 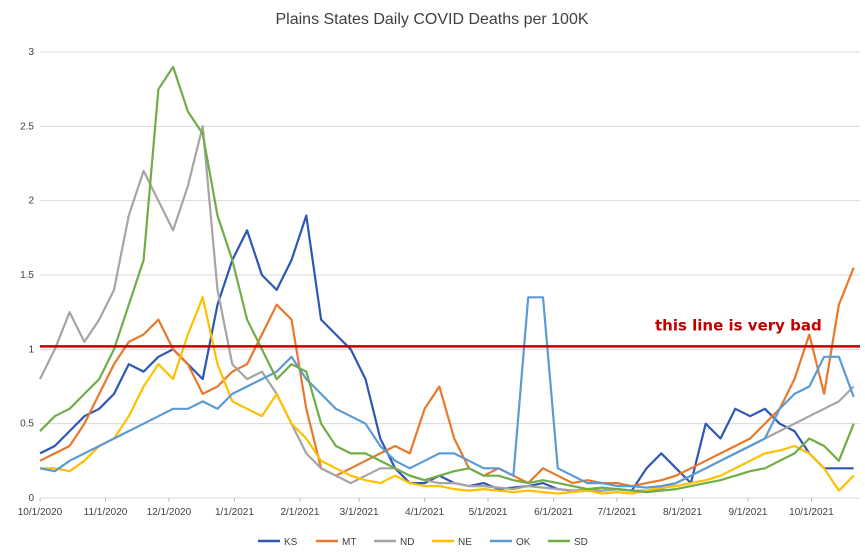 I want to click on y-tick-label: 2.5, so click(x=27, y=126).